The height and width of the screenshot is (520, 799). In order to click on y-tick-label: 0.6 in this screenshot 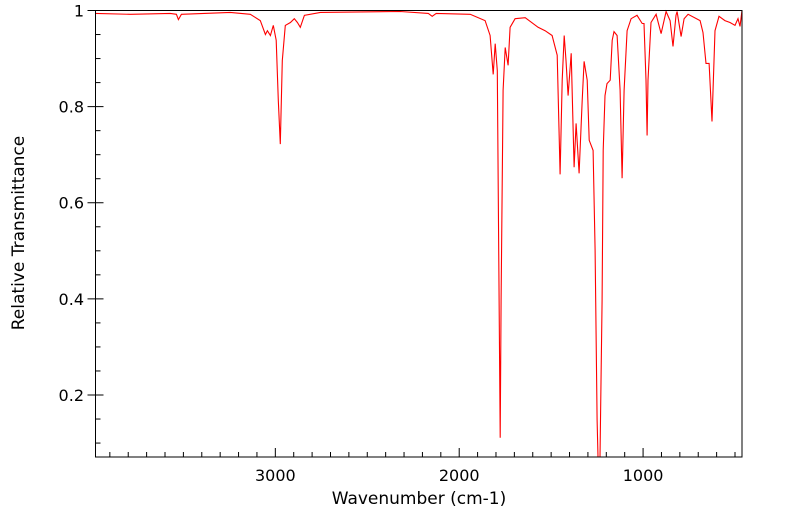, I will do `click(71, 203)`.